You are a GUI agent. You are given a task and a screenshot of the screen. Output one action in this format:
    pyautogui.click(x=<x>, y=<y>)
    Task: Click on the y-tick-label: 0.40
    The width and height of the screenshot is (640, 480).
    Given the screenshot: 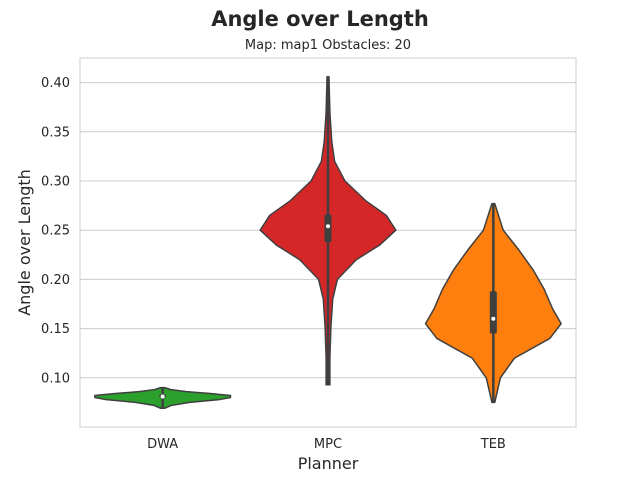 What is the action you would take?
    pyautogui.click(x=55, y=83)
    